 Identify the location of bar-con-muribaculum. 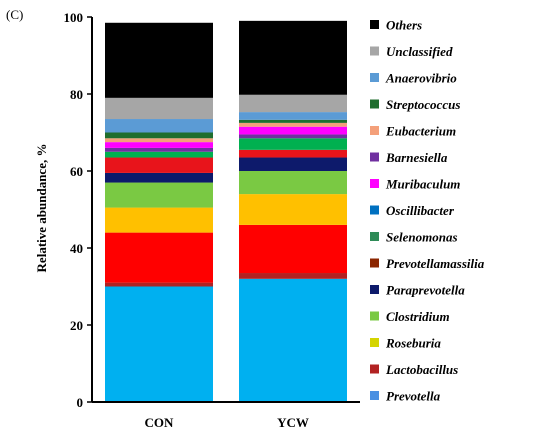
(159, 149).